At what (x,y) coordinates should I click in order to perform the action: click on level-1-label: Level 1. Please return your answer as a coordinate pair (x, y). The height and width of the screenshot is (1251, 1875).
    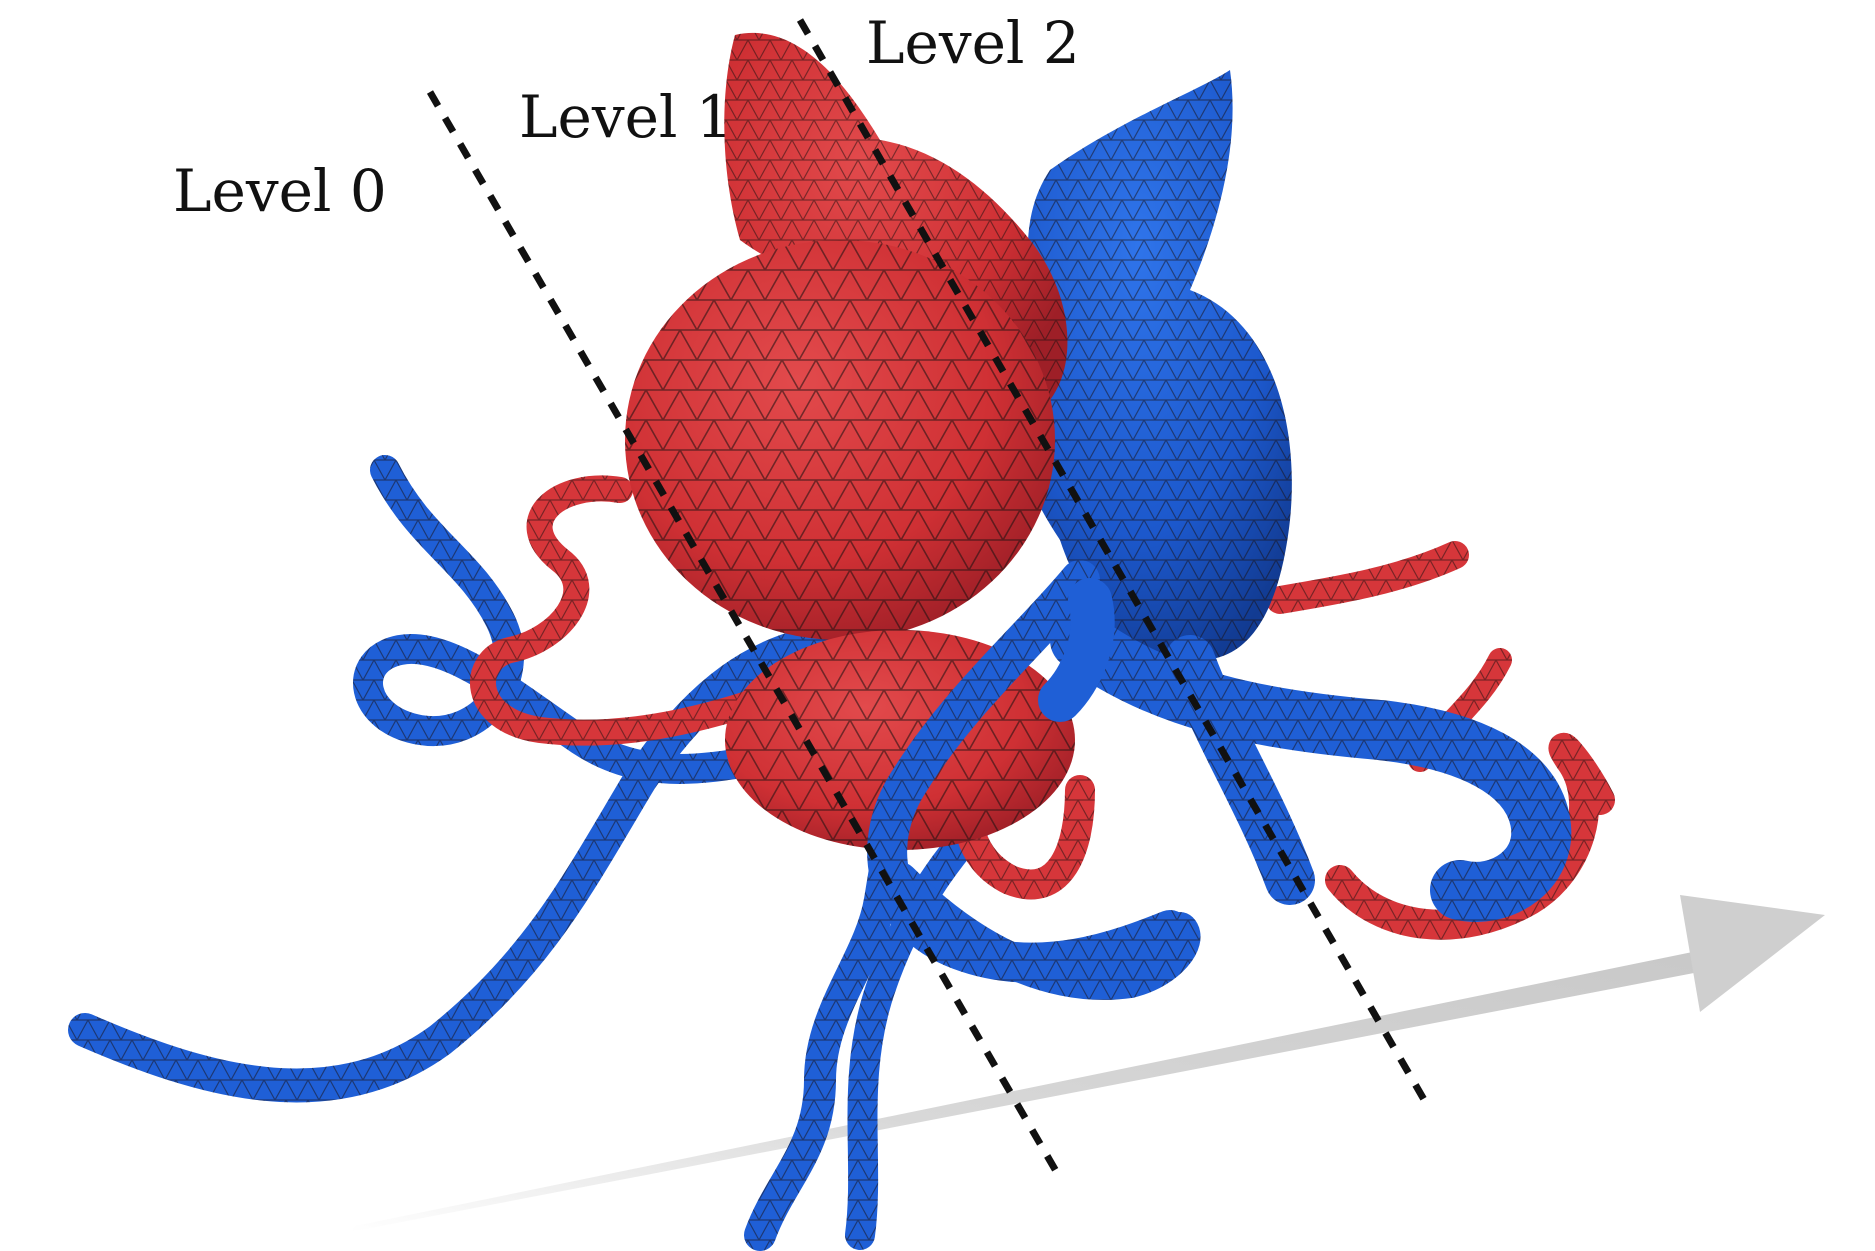
    Looking at the image, I should click on (626, 117).